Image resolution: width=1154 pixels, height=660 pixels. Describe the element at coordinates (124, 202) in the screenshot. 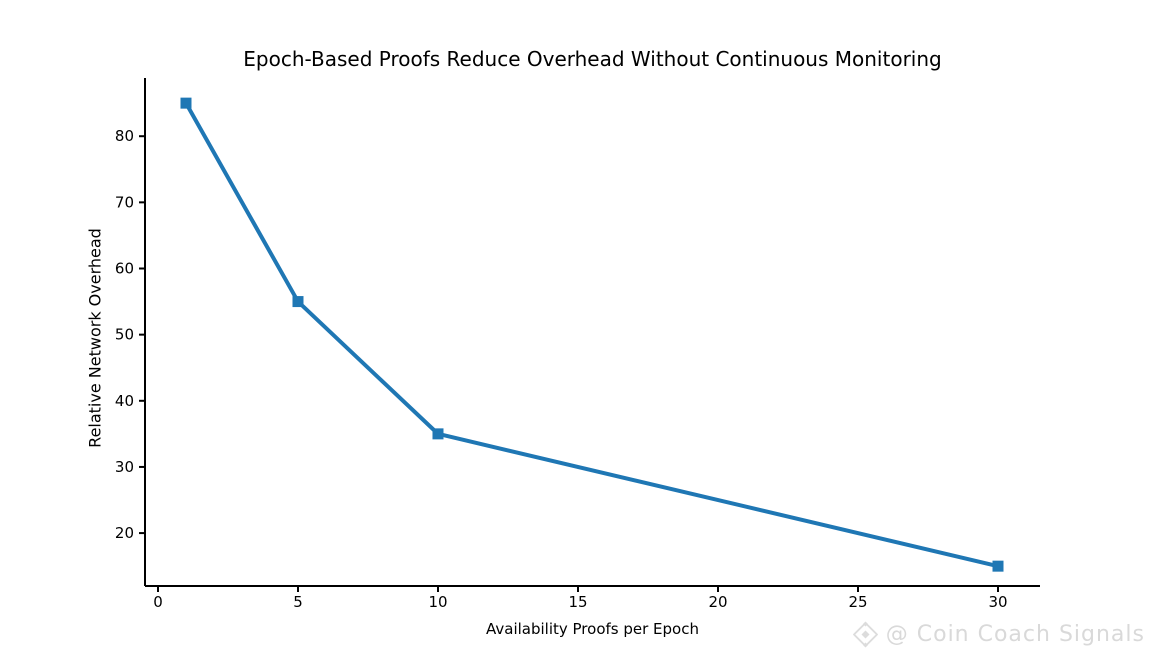

I see `y-tick-label: 70` at that location.